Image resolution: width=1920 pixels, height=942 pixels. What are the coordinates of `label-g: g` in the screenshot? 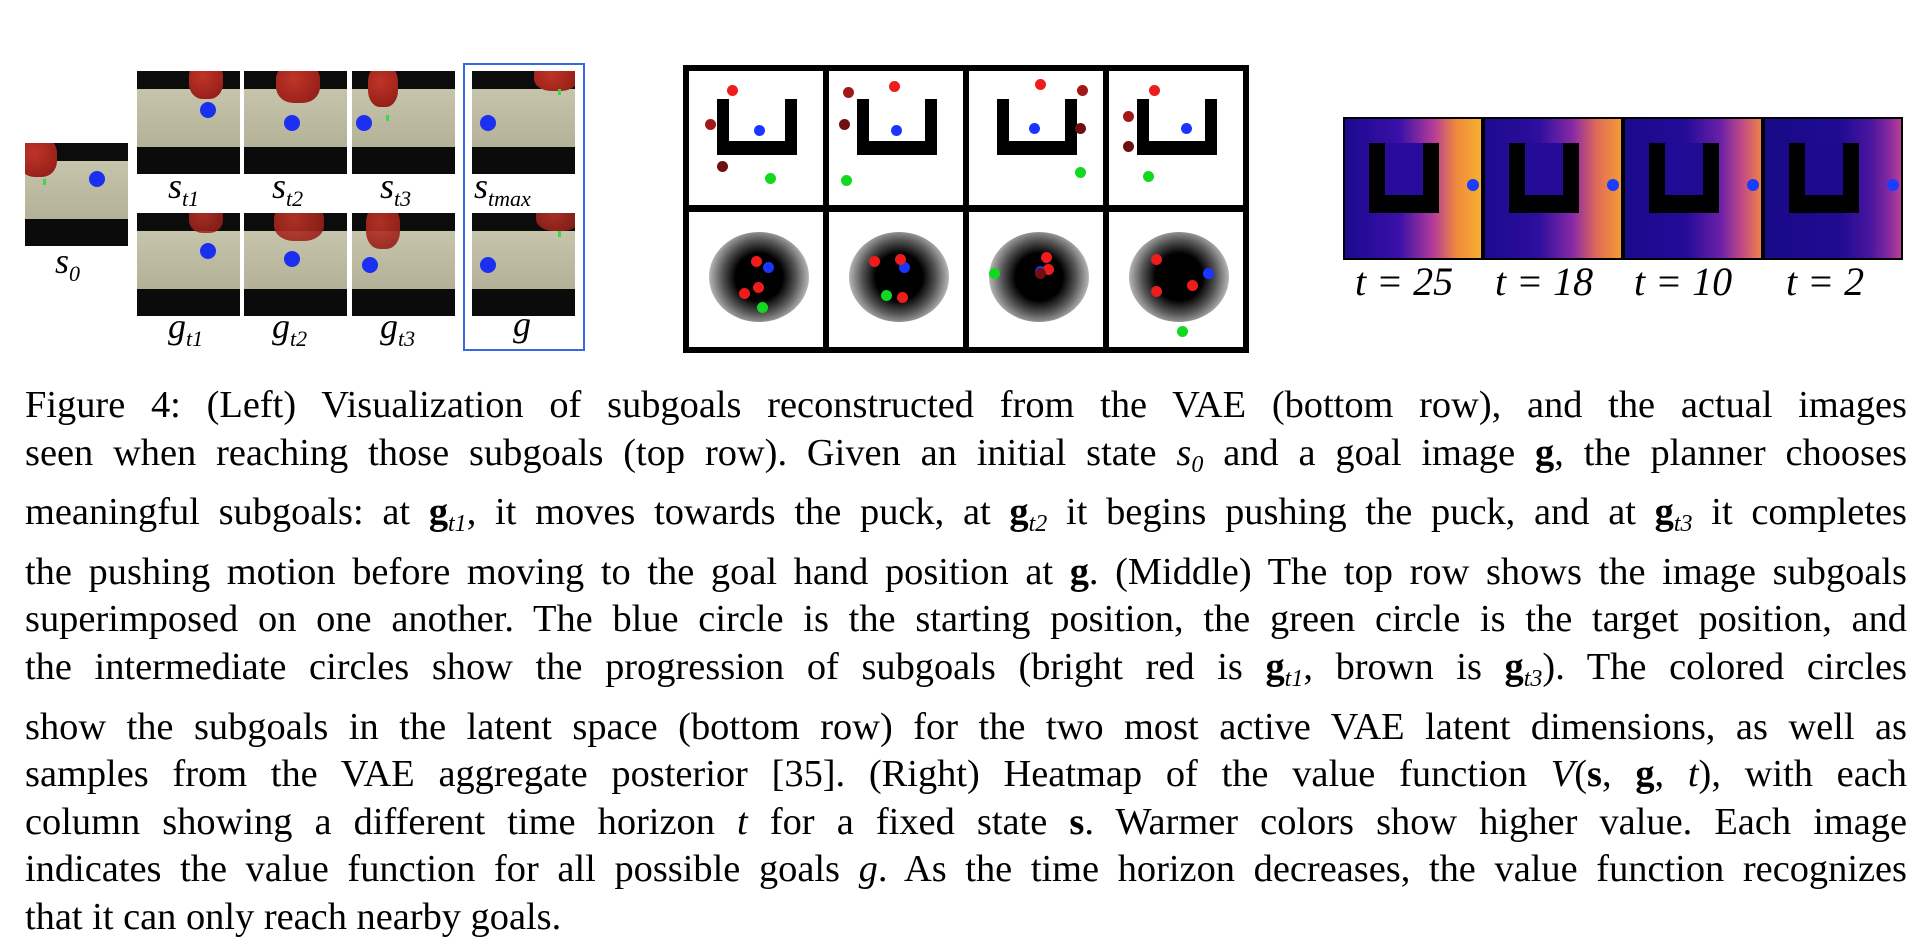 It's located at (522, 324).